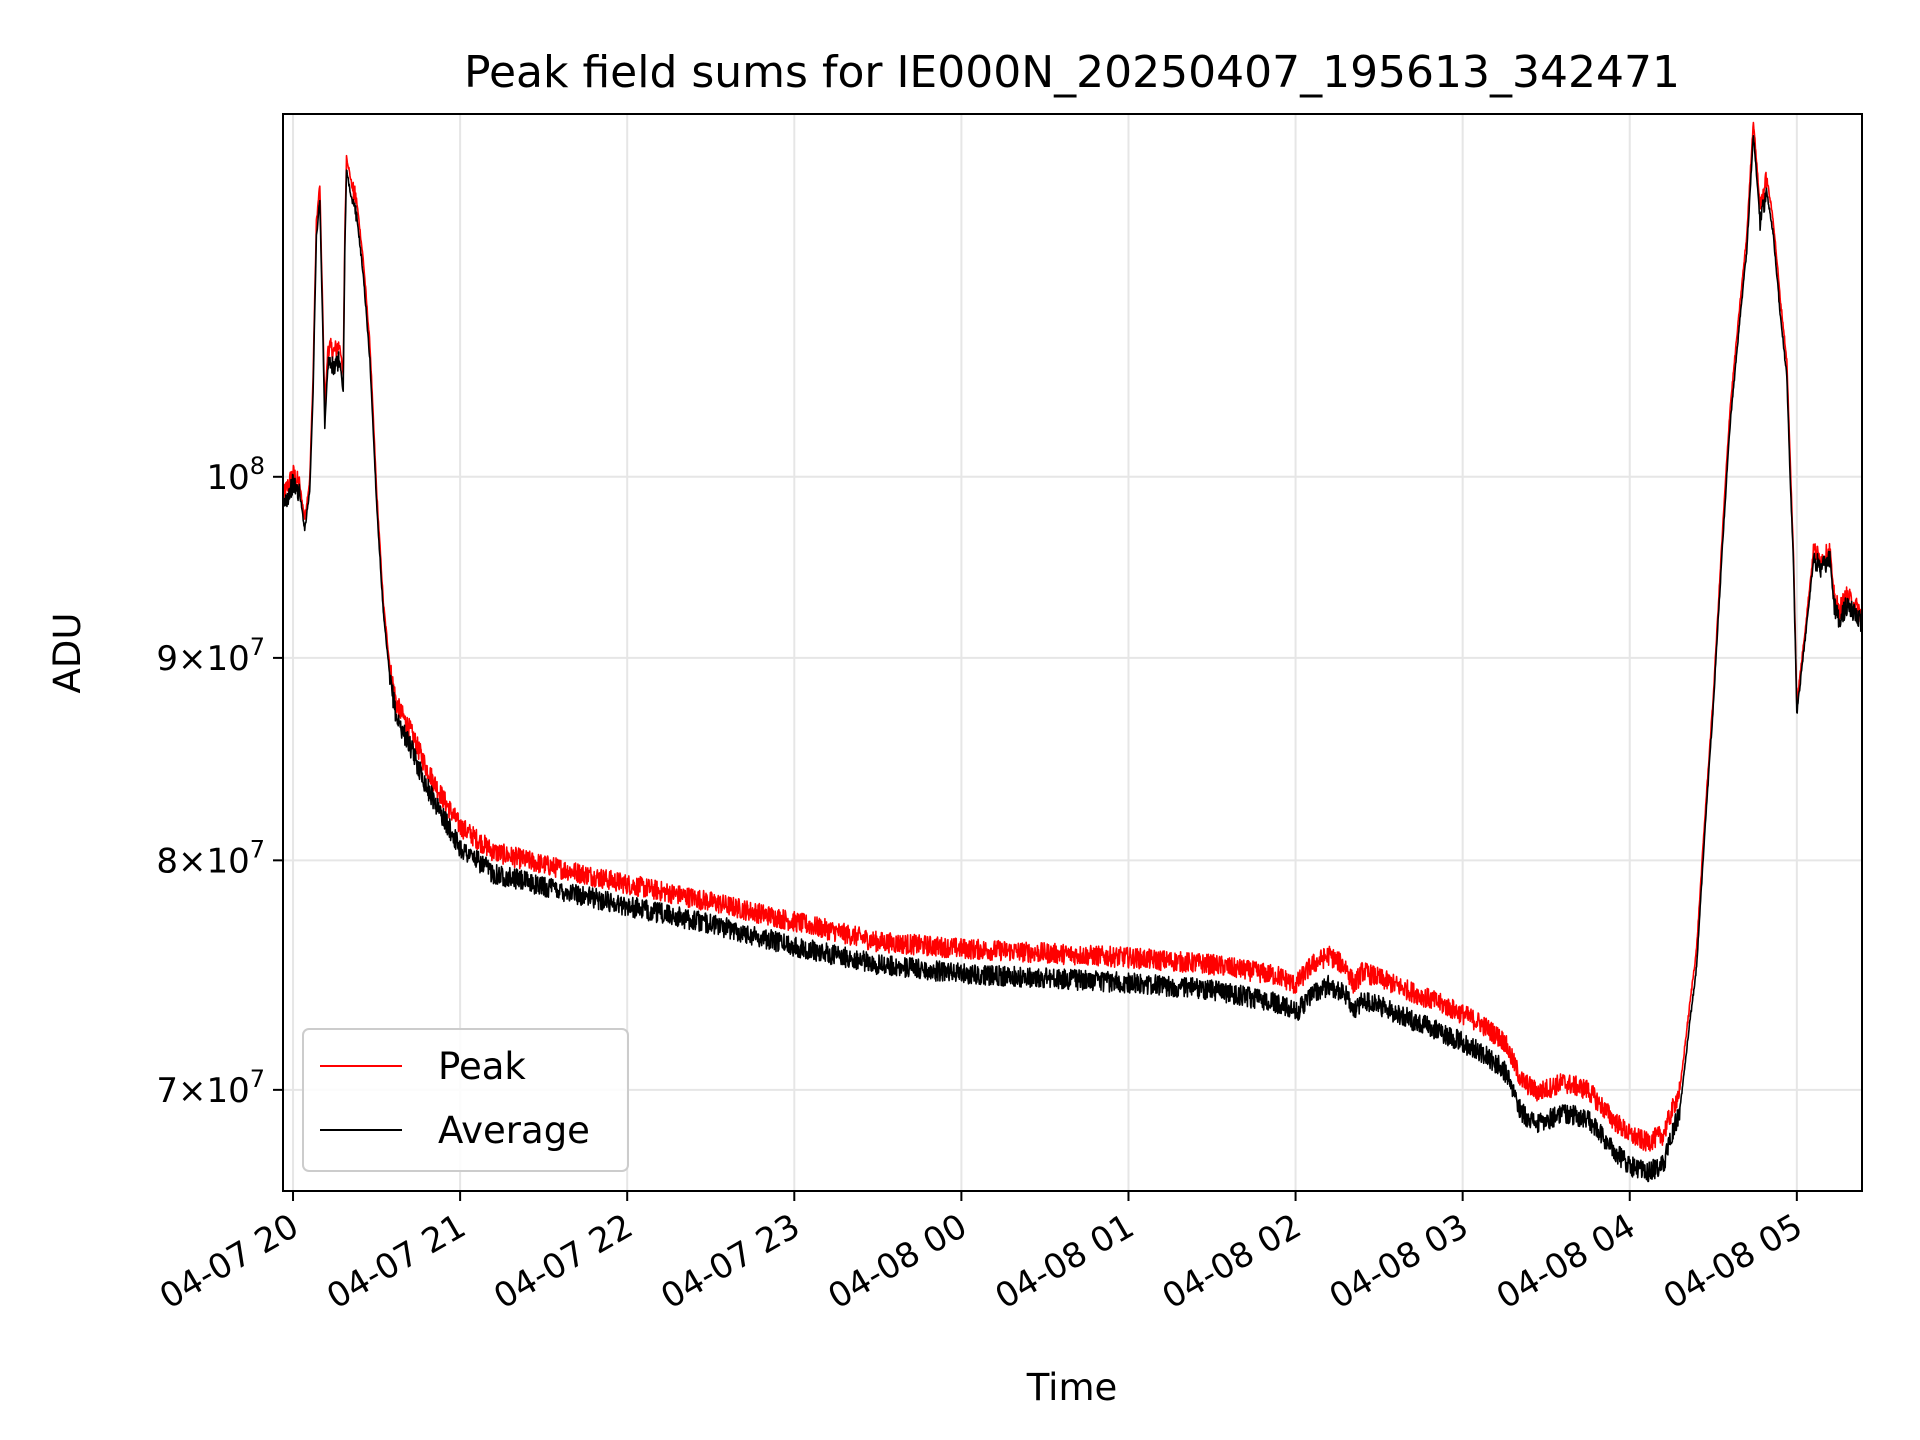  I want to click on y-tick-label: 108, so click(235, 475).